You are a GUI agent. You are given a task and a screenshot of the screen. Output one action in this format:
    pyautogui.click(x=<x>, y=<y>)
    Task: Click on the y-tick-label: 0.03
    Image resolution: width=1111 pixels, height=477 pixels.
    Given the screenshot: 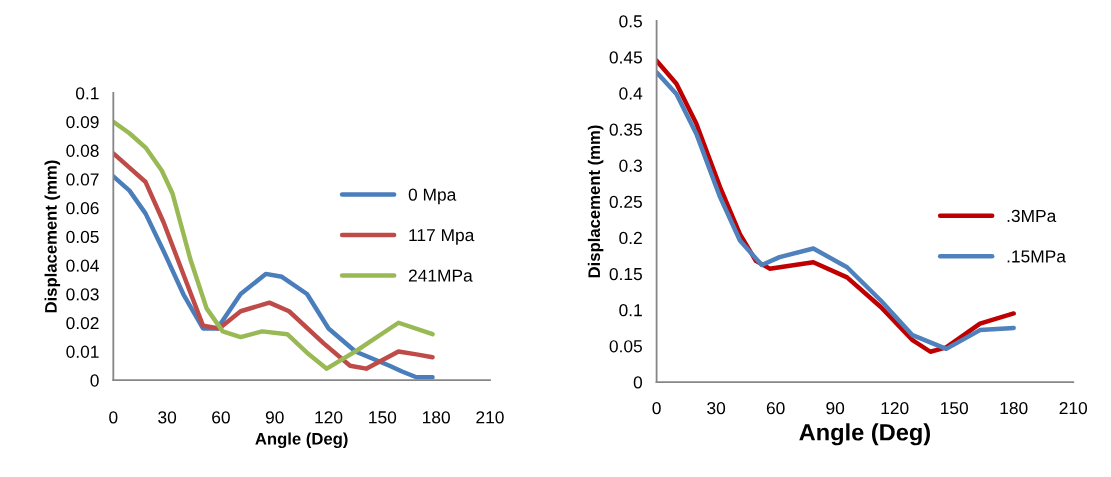 What is the action you would take?
    pyautogui.click(x=82, y=294)
    